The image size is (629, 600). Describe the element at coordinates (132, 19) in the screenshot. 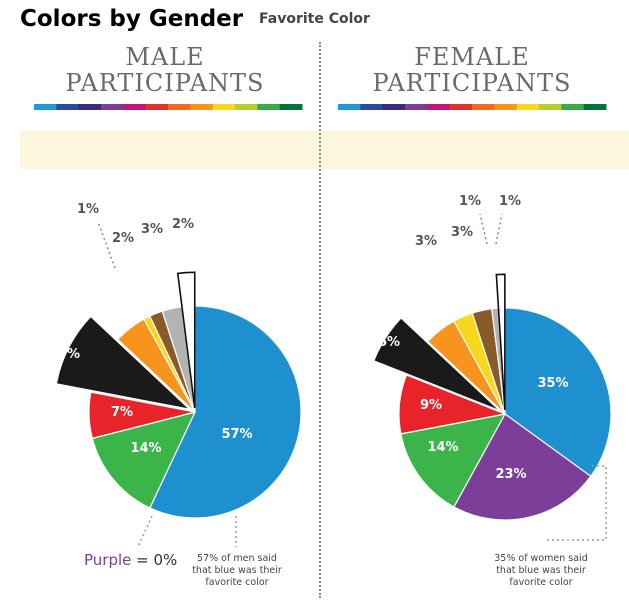

I see `page-title: Colors by Gender` at that location.